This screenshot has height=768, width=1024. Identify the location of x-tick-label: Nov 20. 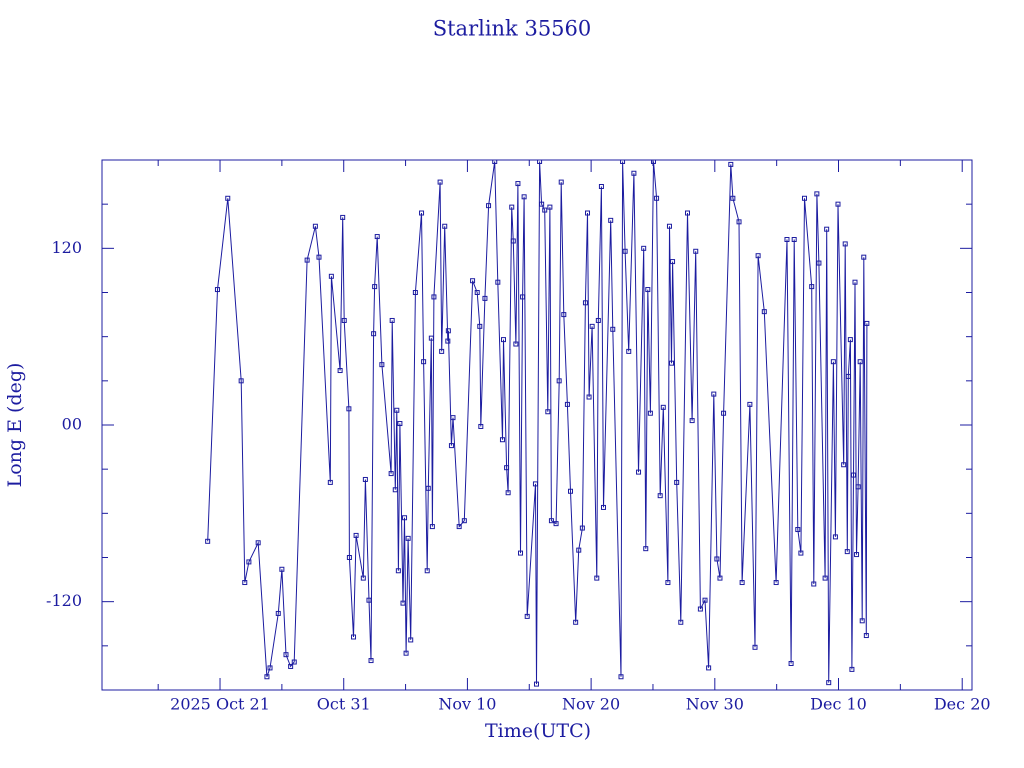
(591, 704).